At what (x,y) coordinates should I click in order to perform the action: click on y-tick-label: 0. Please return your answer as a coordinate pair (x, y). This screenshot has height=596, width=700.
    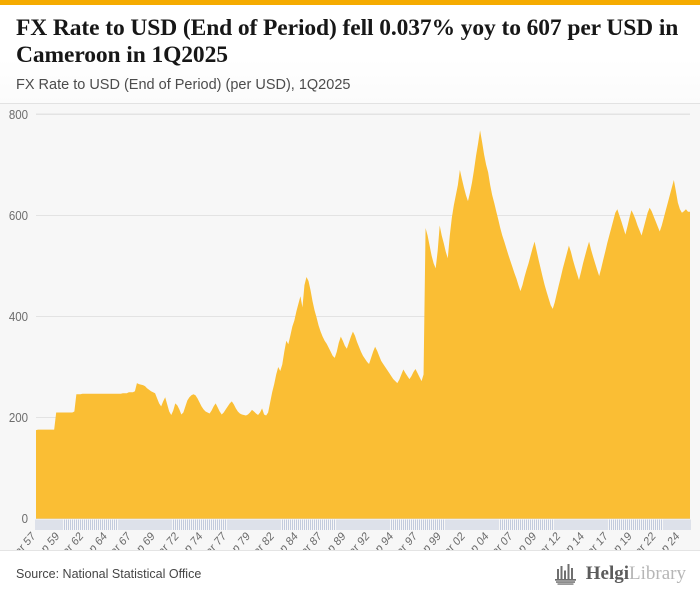
    Looking at the image, I should click on (25, 518).